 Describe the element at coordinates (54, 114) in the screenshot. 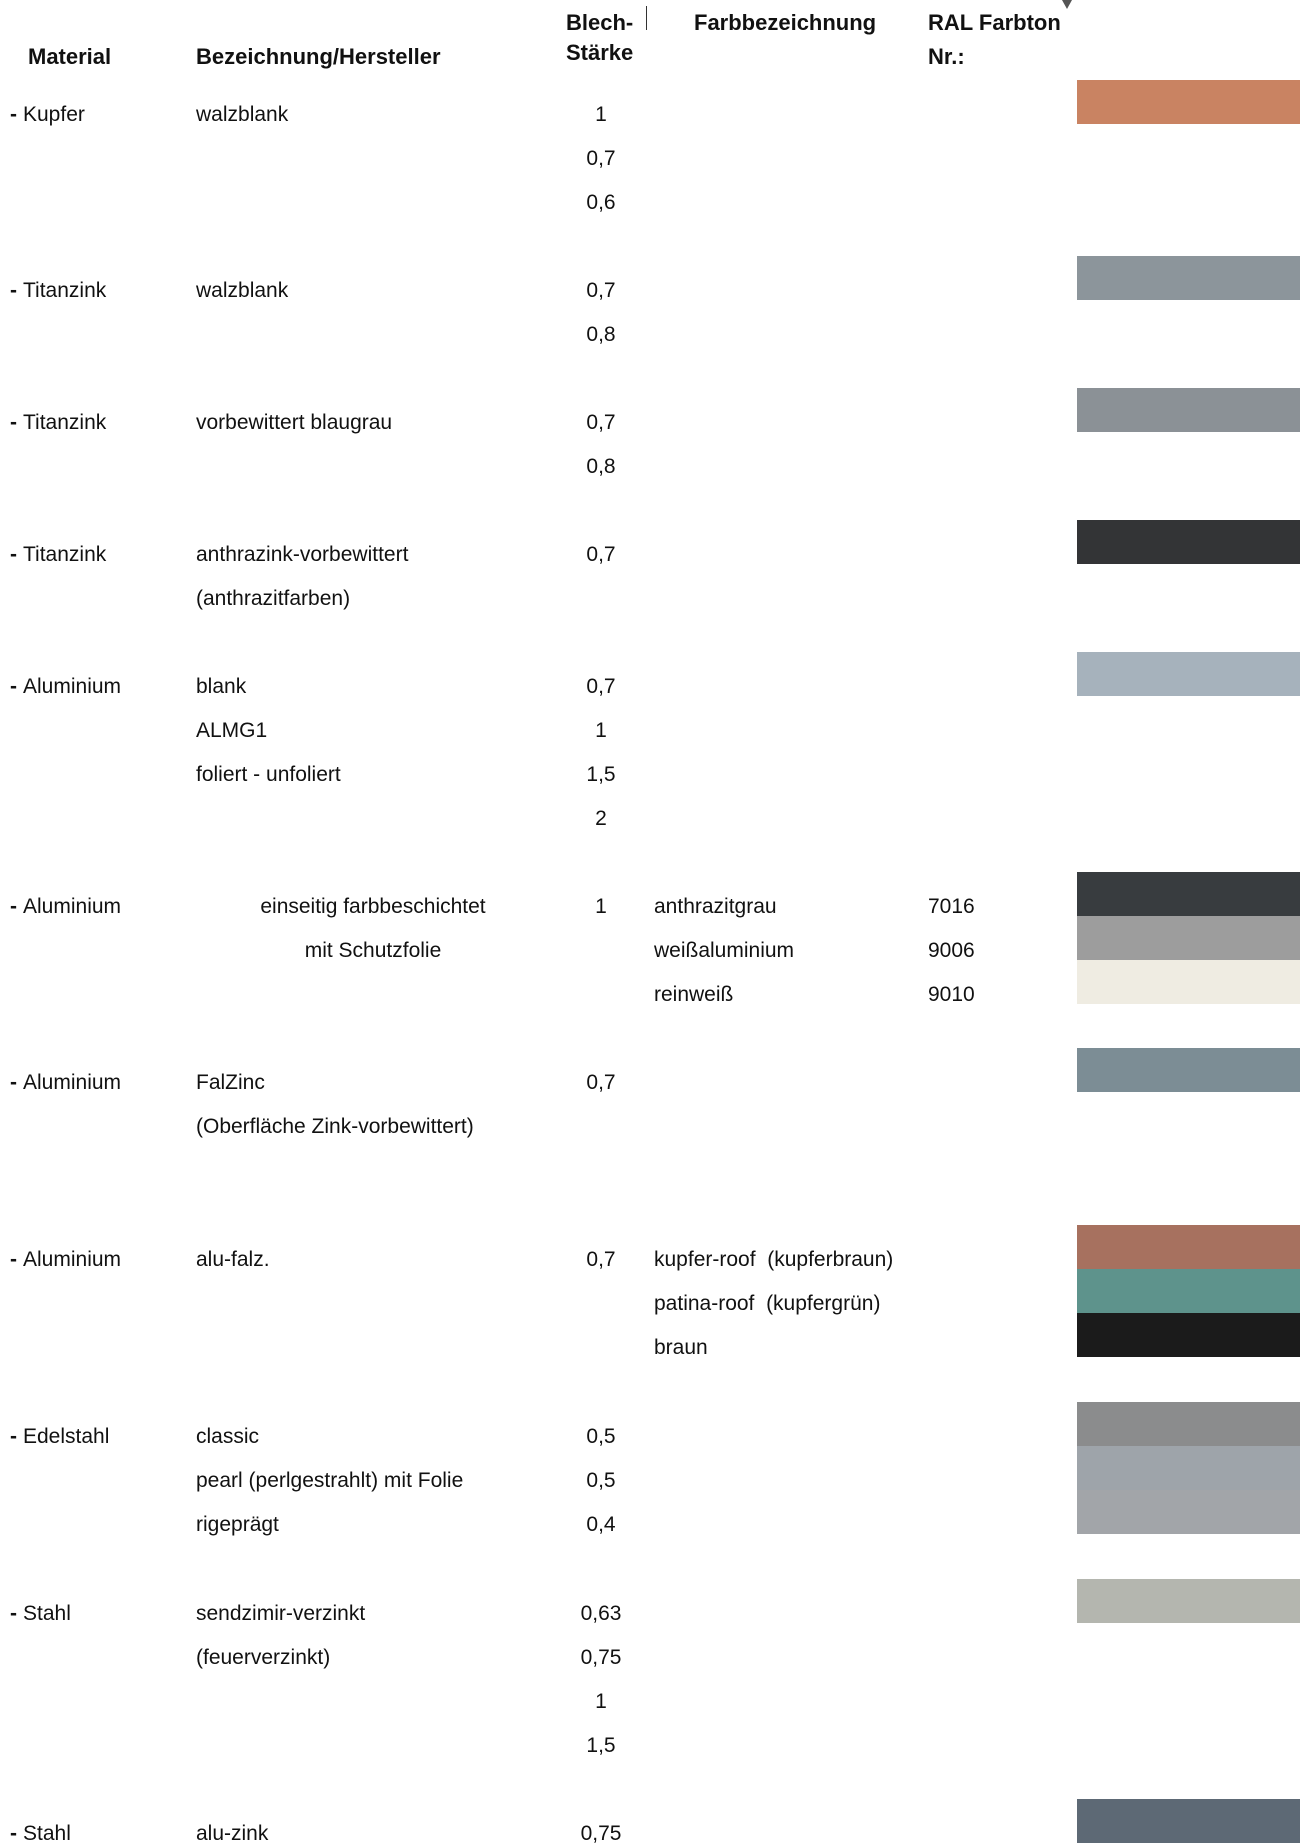

I see `material-name: Kupfer` at that location.